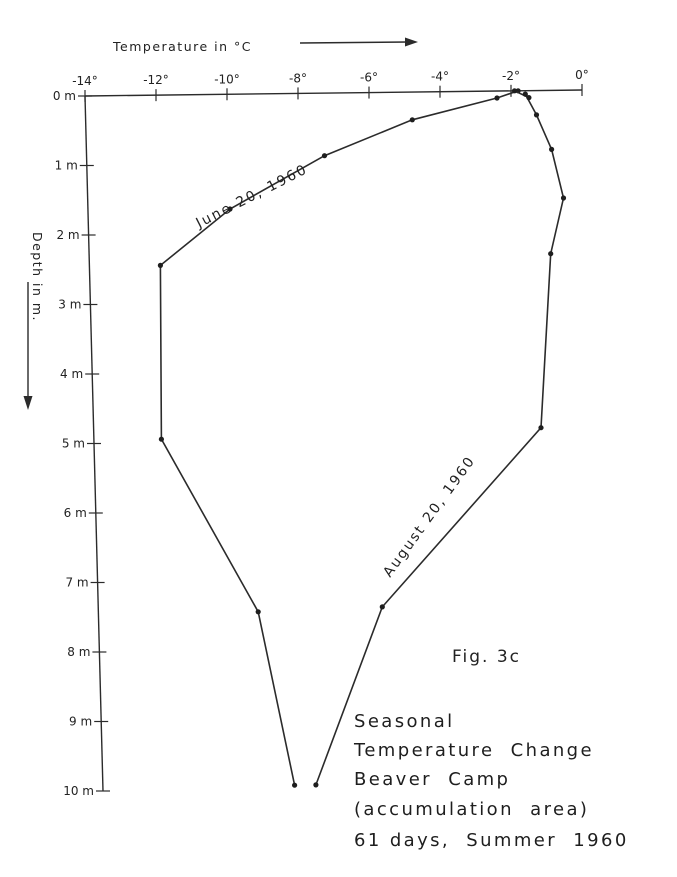 The width and height of the screenshot is (677, 877). I want to click on x-tick-label: -4°, so click(440, 77).